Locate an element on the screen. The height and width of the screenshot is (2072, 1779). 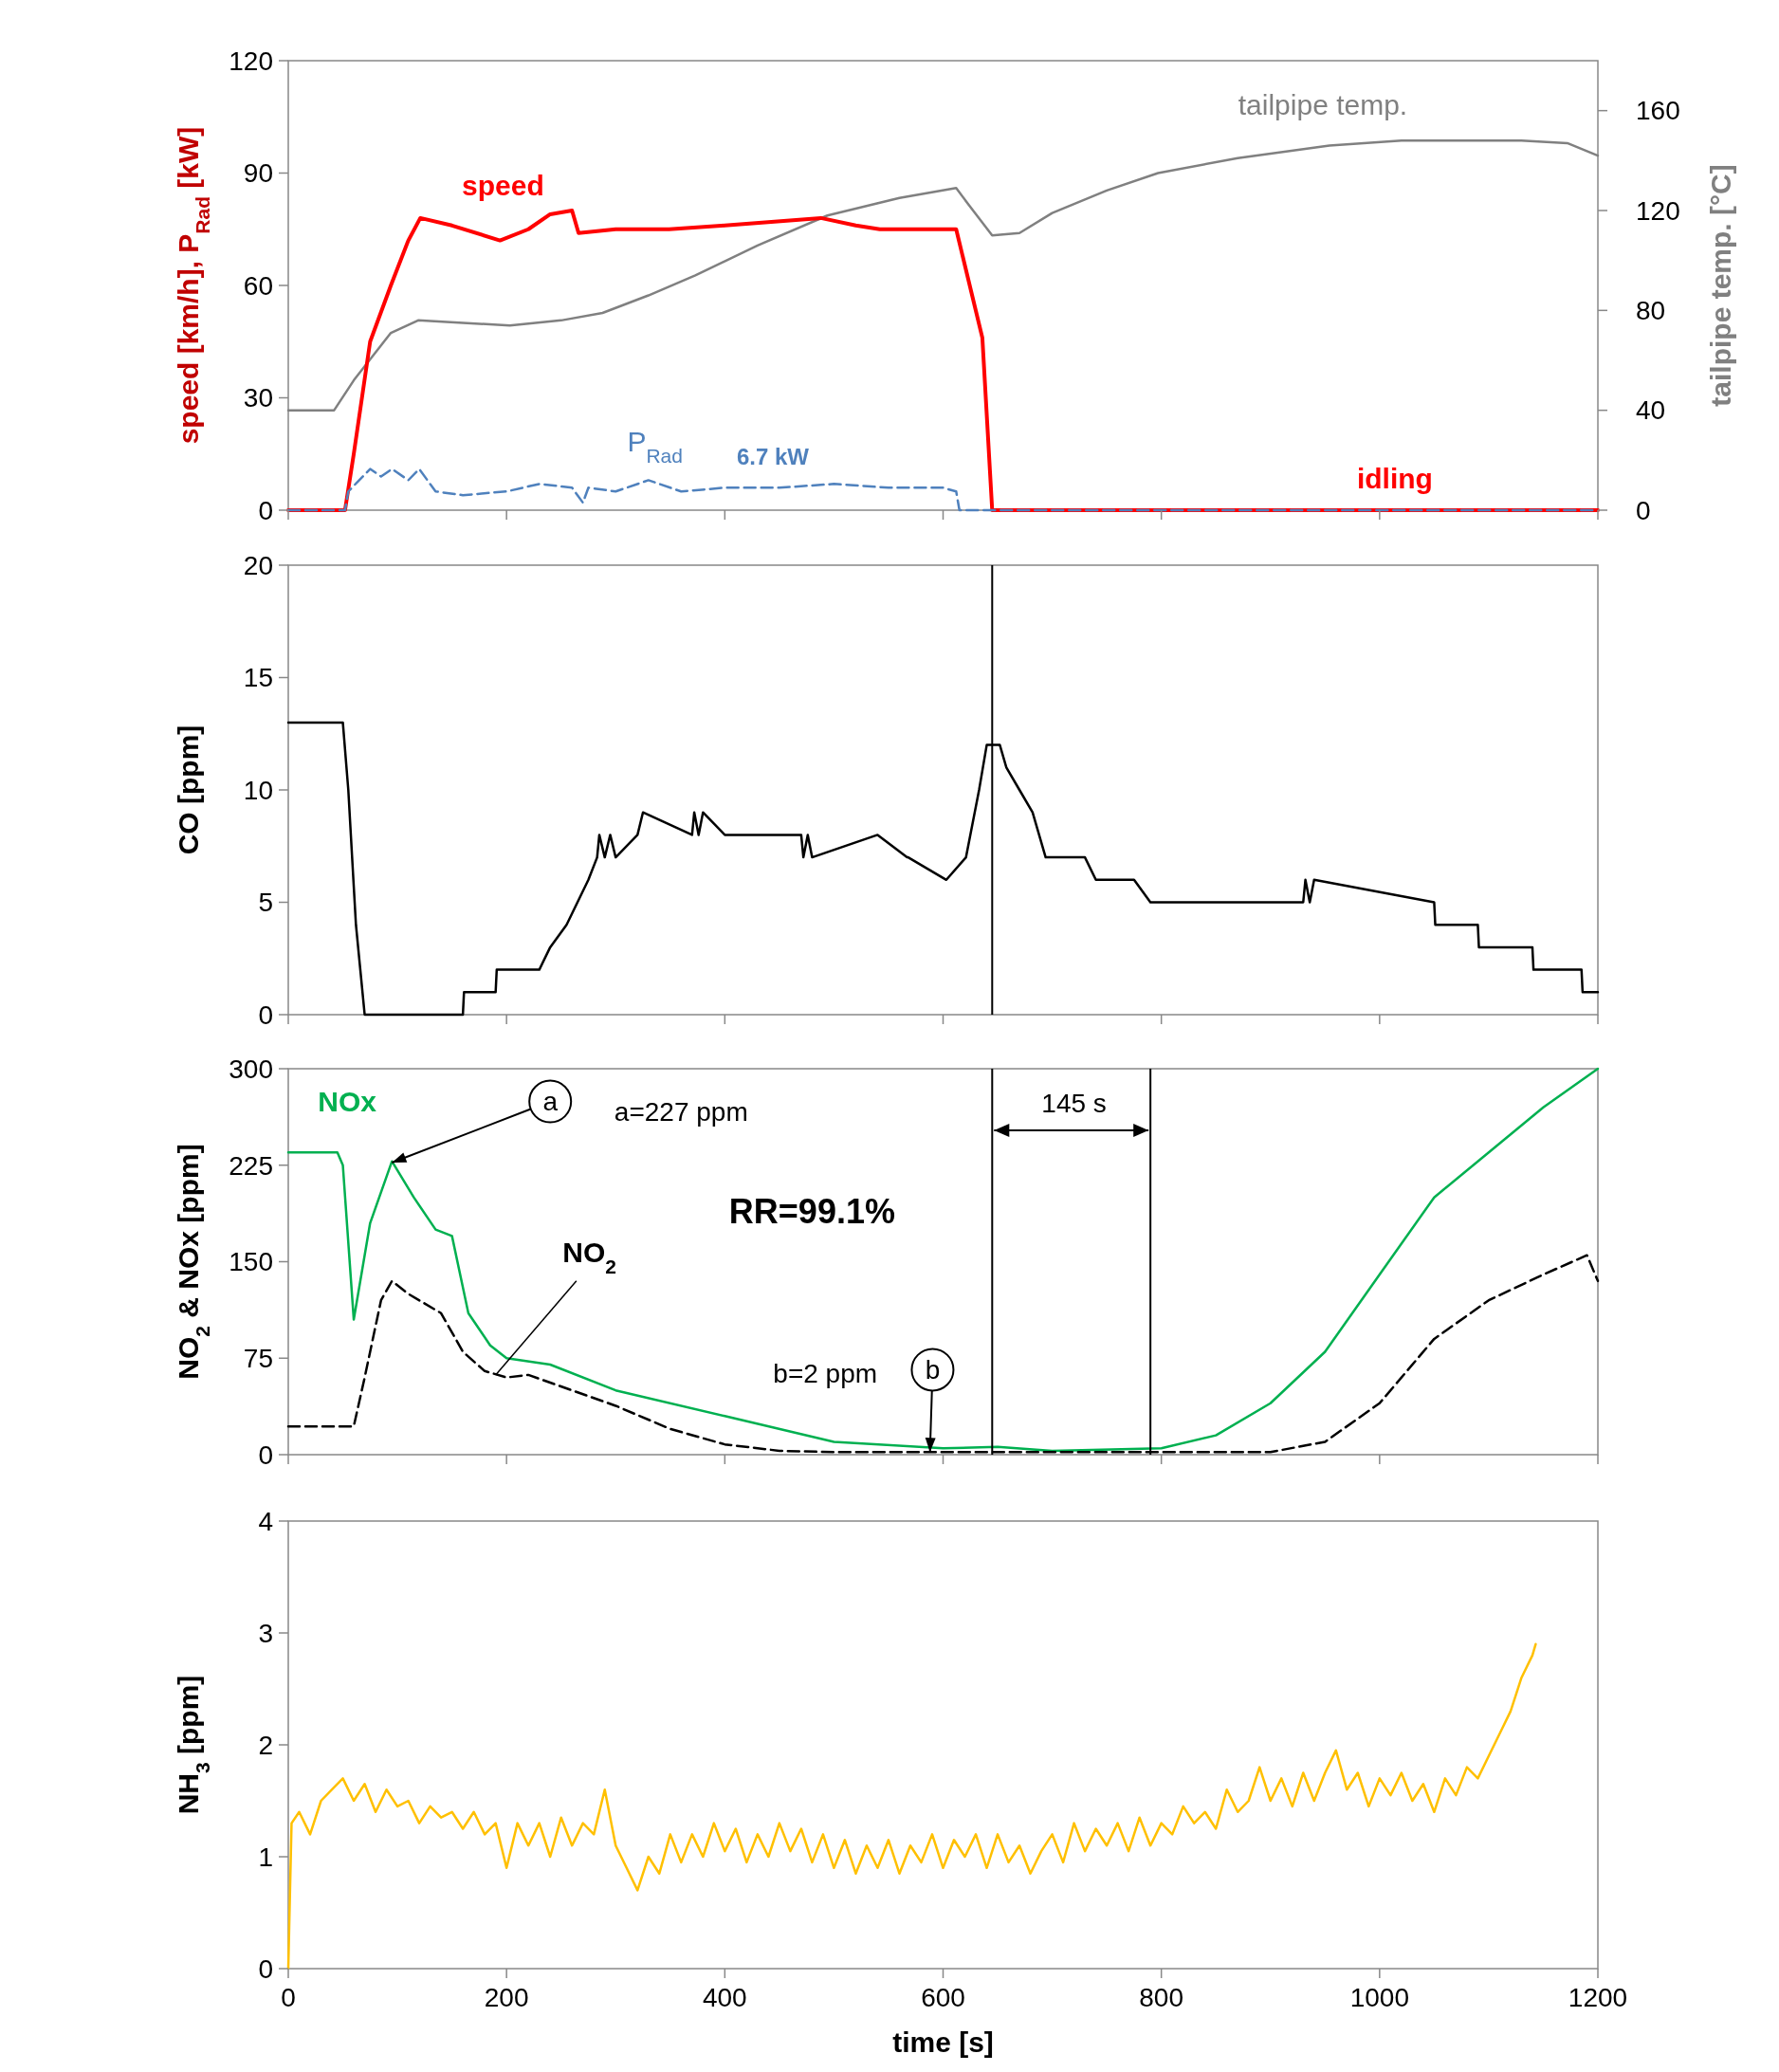
x-axis-title: time [s] is located at coordinates (943, 2042).